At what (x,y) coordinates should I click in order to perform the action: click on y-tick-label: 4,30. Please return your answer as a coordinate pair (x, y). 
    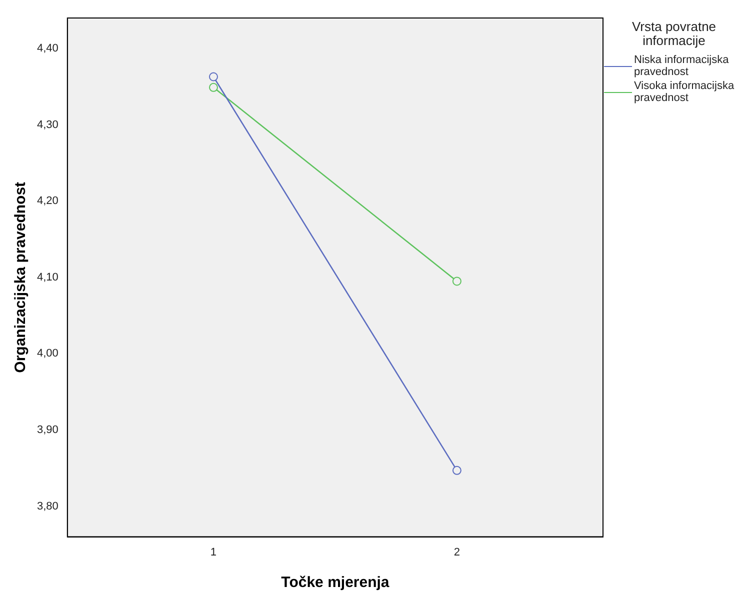
    Looking at the image, I should click on (47, 124).